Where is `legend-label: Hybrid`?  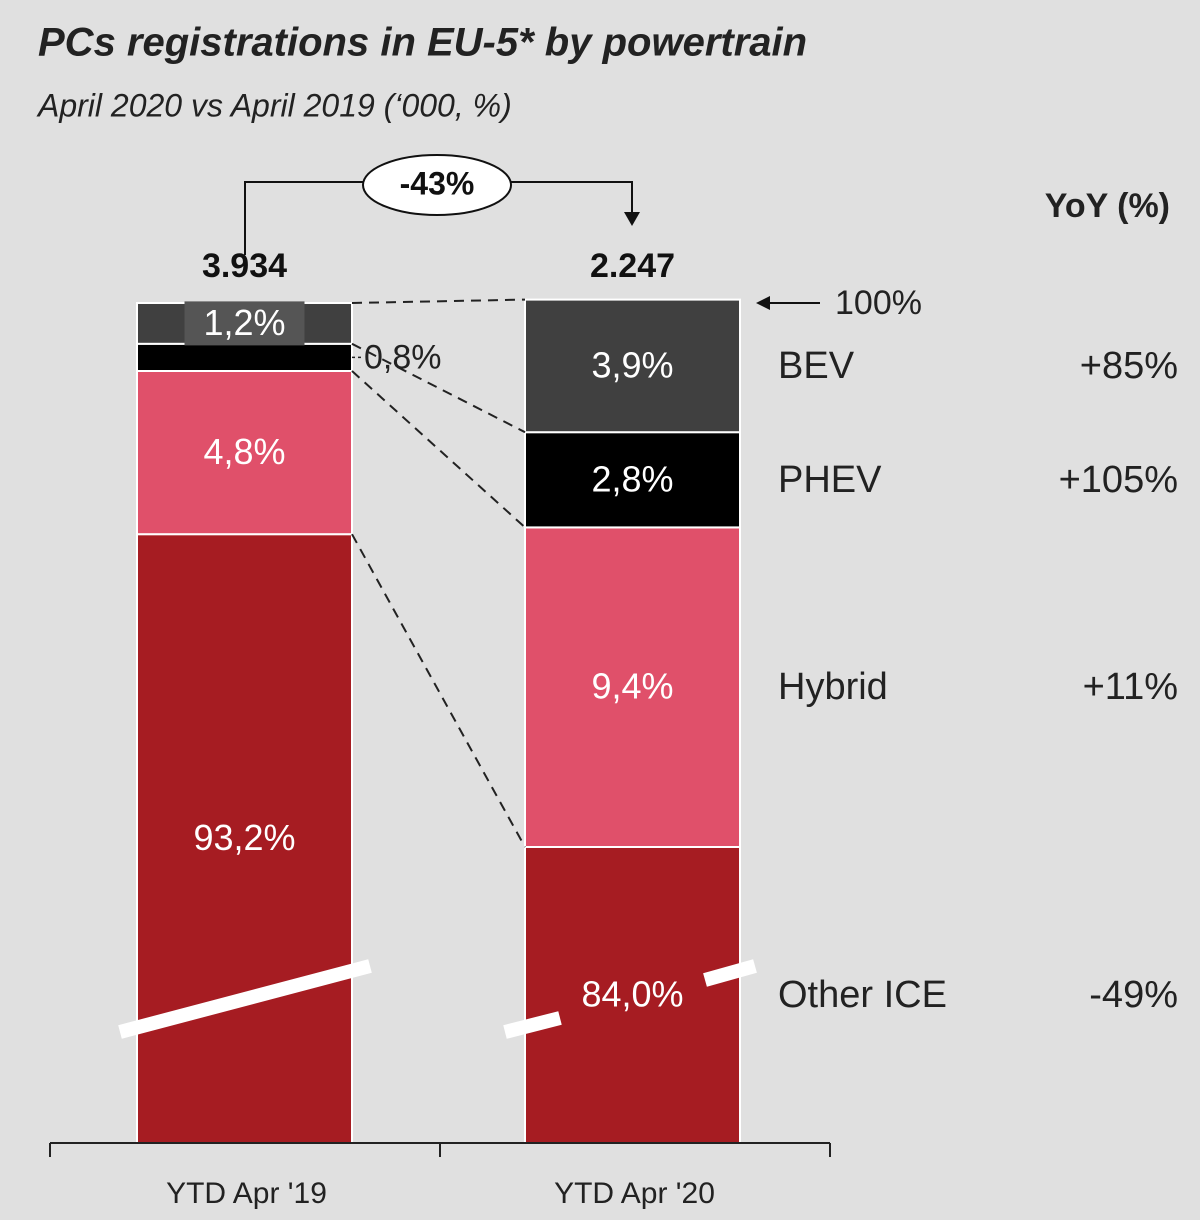
legend-label: Hybrid is located at coordinates (833, 687).